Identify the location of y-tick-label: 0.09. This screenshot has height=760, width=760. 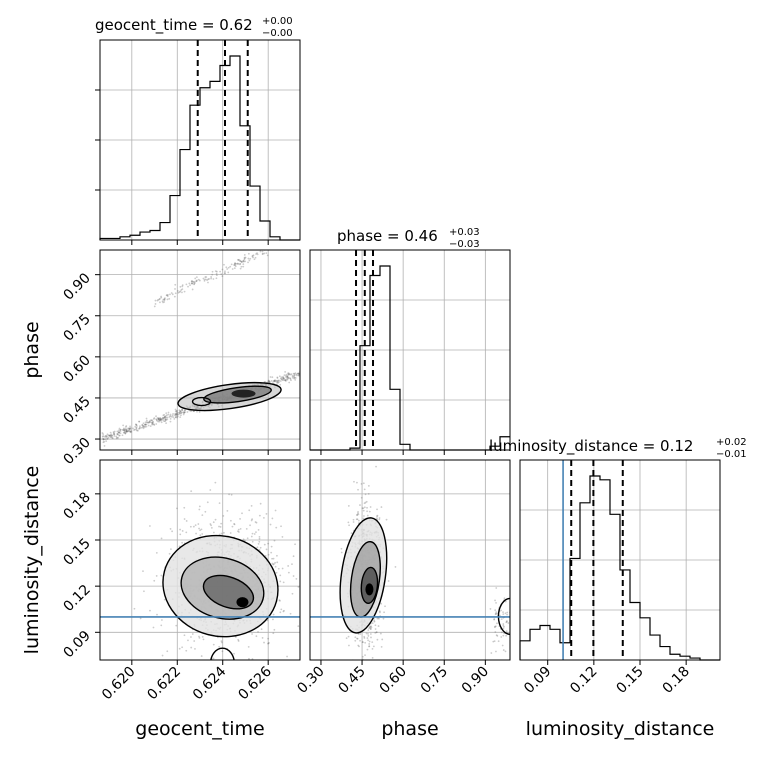
(76, 644).